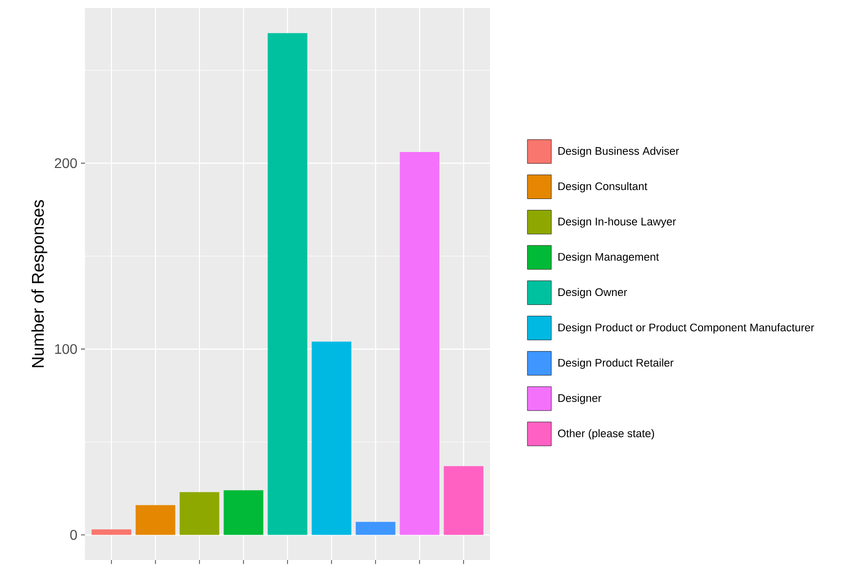  Describe the element at coordinates (73, 535) in the screenshot. I see `y-tick-label: 0` at that location.